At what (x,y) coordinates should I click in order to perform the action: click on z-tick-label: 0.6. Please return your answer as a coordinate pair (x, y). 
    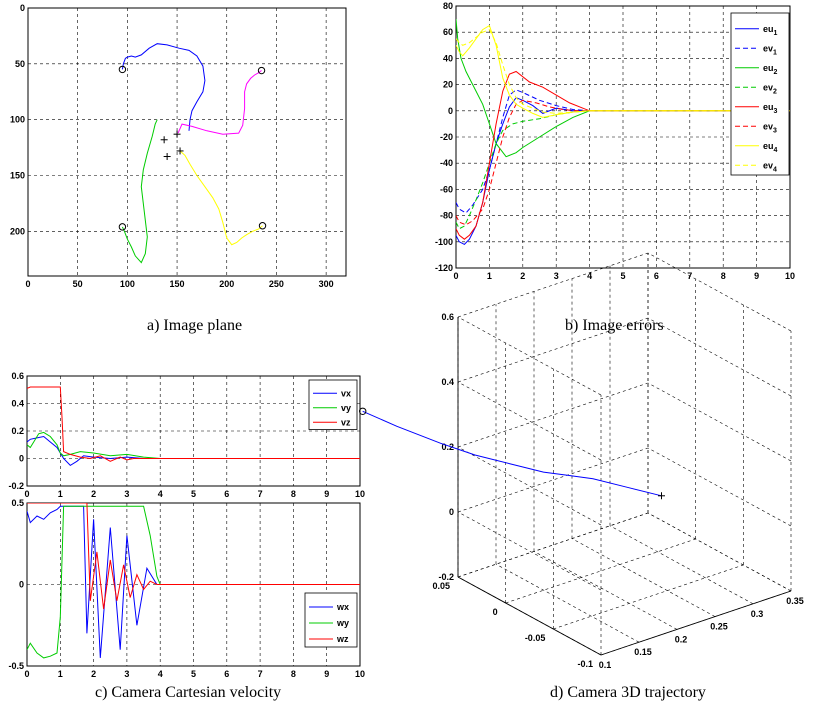
    Looking at the image, I should click on (447, 317).